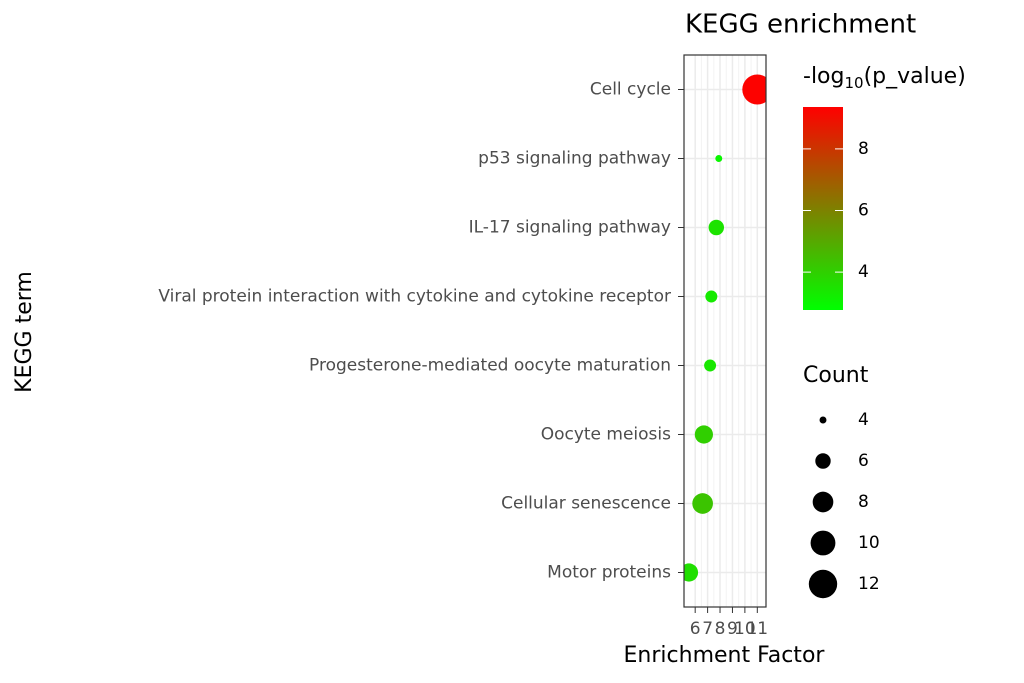 The image size is (1024, 683). Describe the element at coordinates (745, 629) in the screenshot. I see `x-tick-label: 10` at that location.